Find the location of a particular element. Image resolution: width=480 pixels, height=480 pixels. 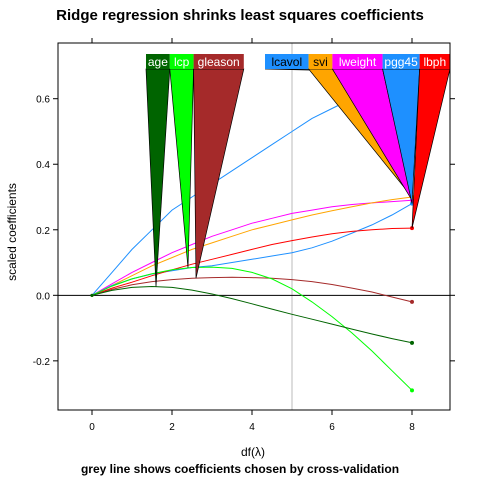

series-endpoint-age is located at coordinates (412, 342).